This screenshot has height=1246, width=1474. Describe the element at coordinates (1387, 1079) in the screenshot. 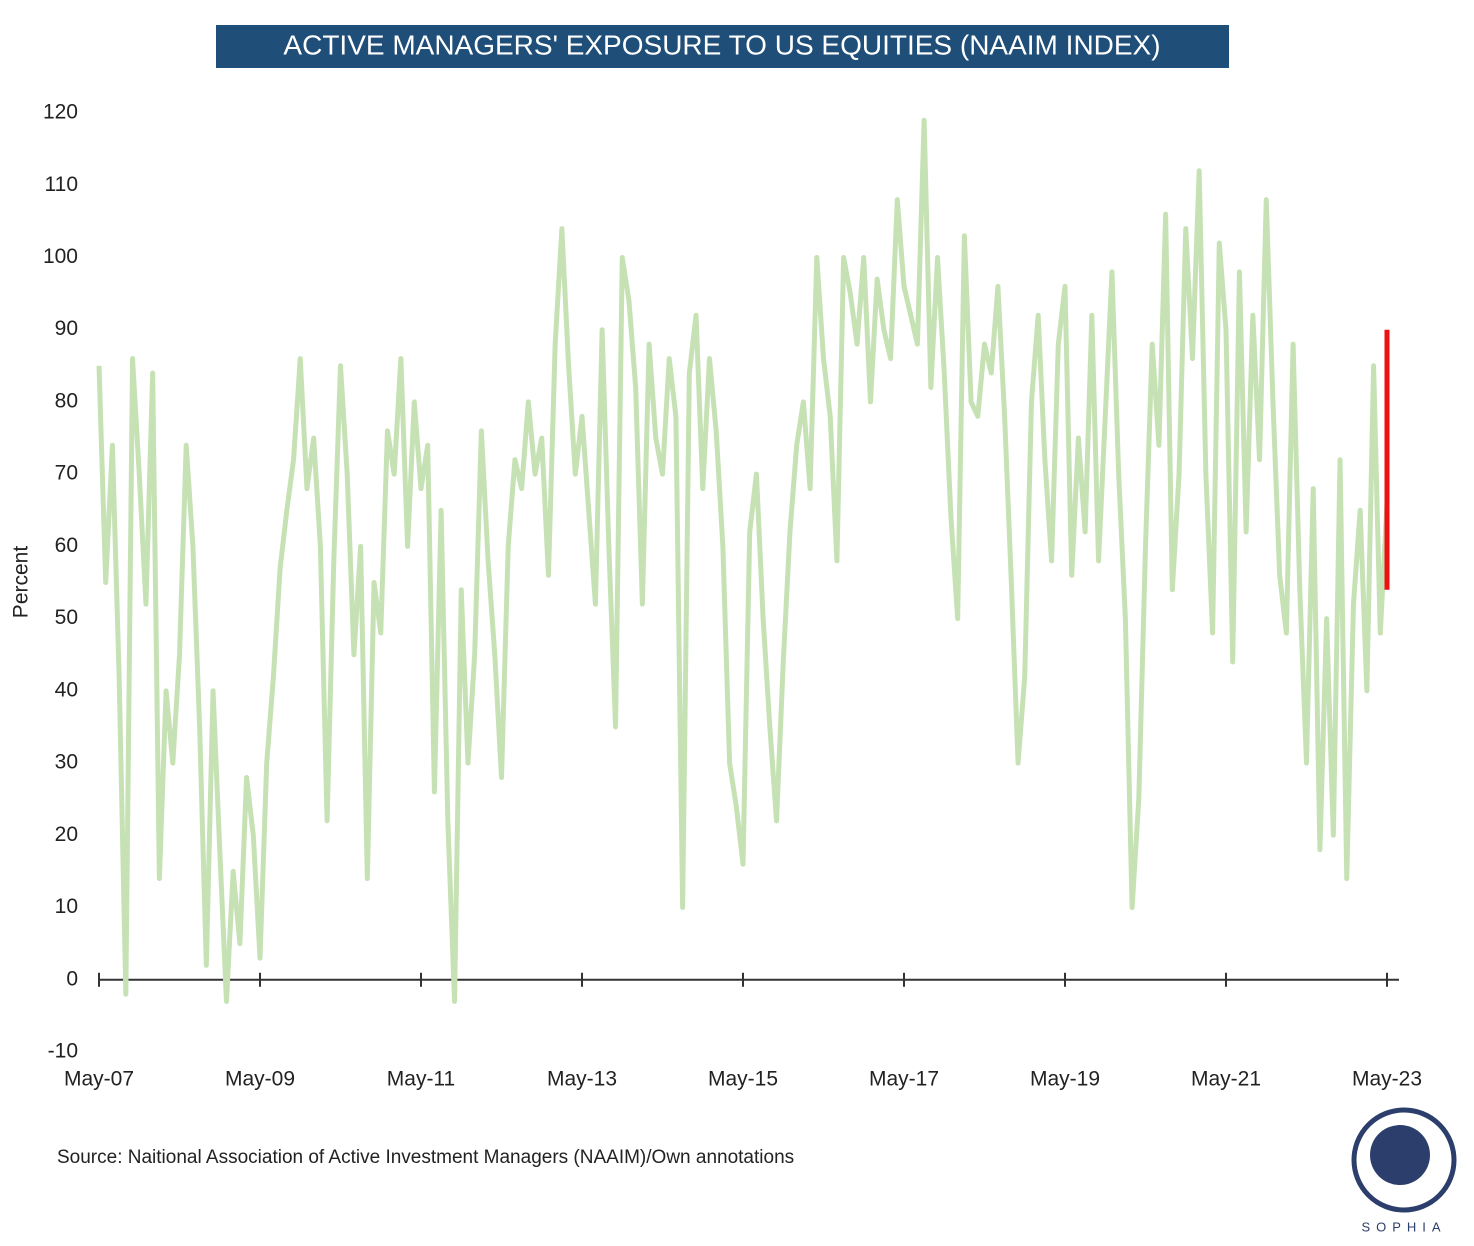

I see `x-tick-label: May-23` at that location.